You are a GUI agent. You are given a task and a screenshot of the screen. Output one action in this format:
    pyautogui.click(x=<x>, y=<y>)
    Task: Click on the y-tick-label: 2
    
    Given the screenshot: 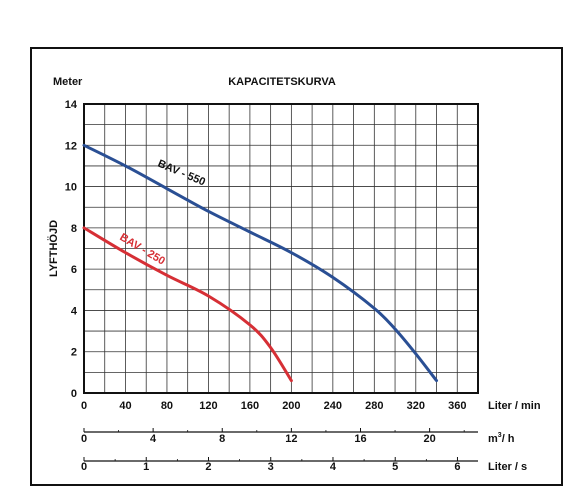 What is the action you would take?
    pyautogui.click(x=74, y=353)
    